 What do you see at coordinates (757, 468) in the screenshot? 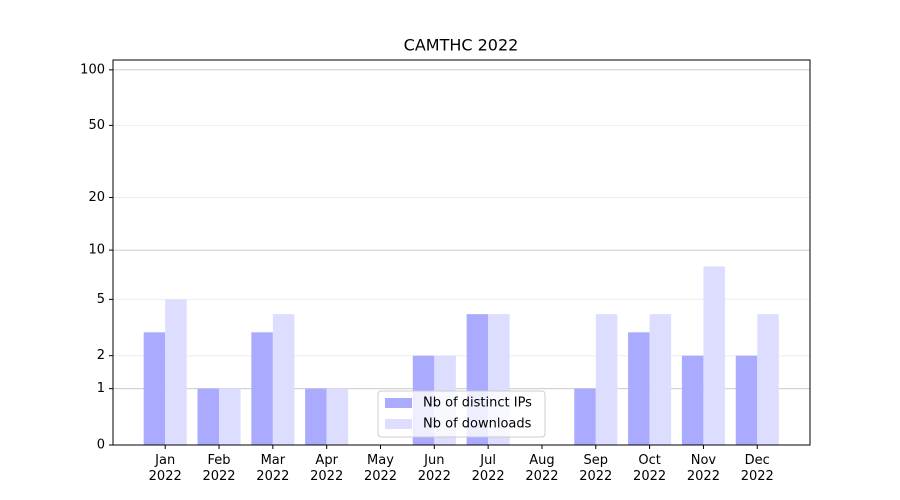
I see `x-tick-label: Dec 2022` at bounding box center [757, 468].